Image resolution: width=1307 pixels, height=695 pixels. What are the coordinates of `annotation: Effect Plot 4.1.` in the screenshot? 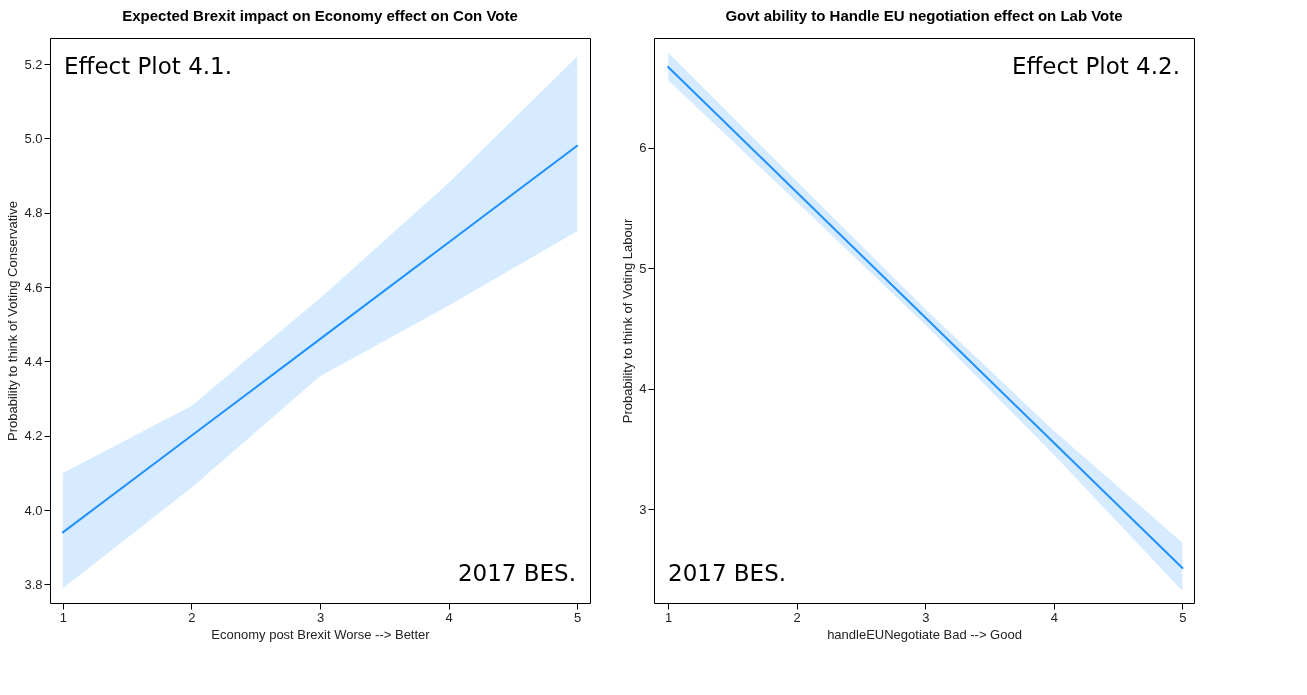 It's located at (148, 66).